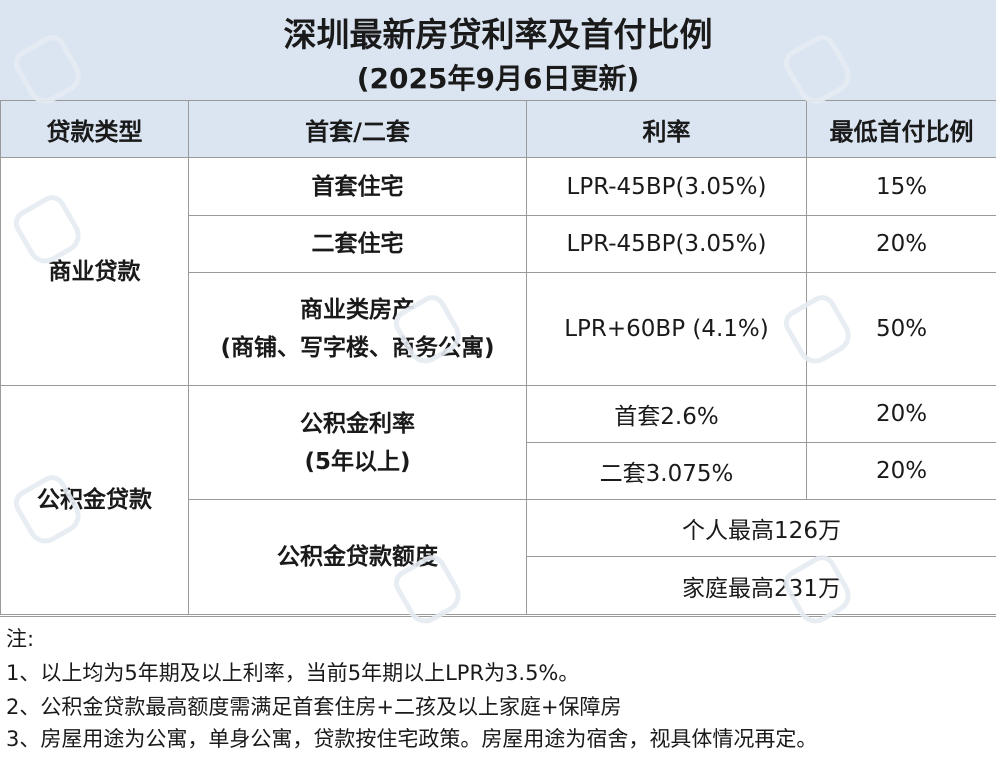 The height and width of the screenshot is (757, 996). Describe the element at coordinates (498, 32) in the screenshot. I see `page-title: 深圳最新房贷利率及首付比例` at that location.